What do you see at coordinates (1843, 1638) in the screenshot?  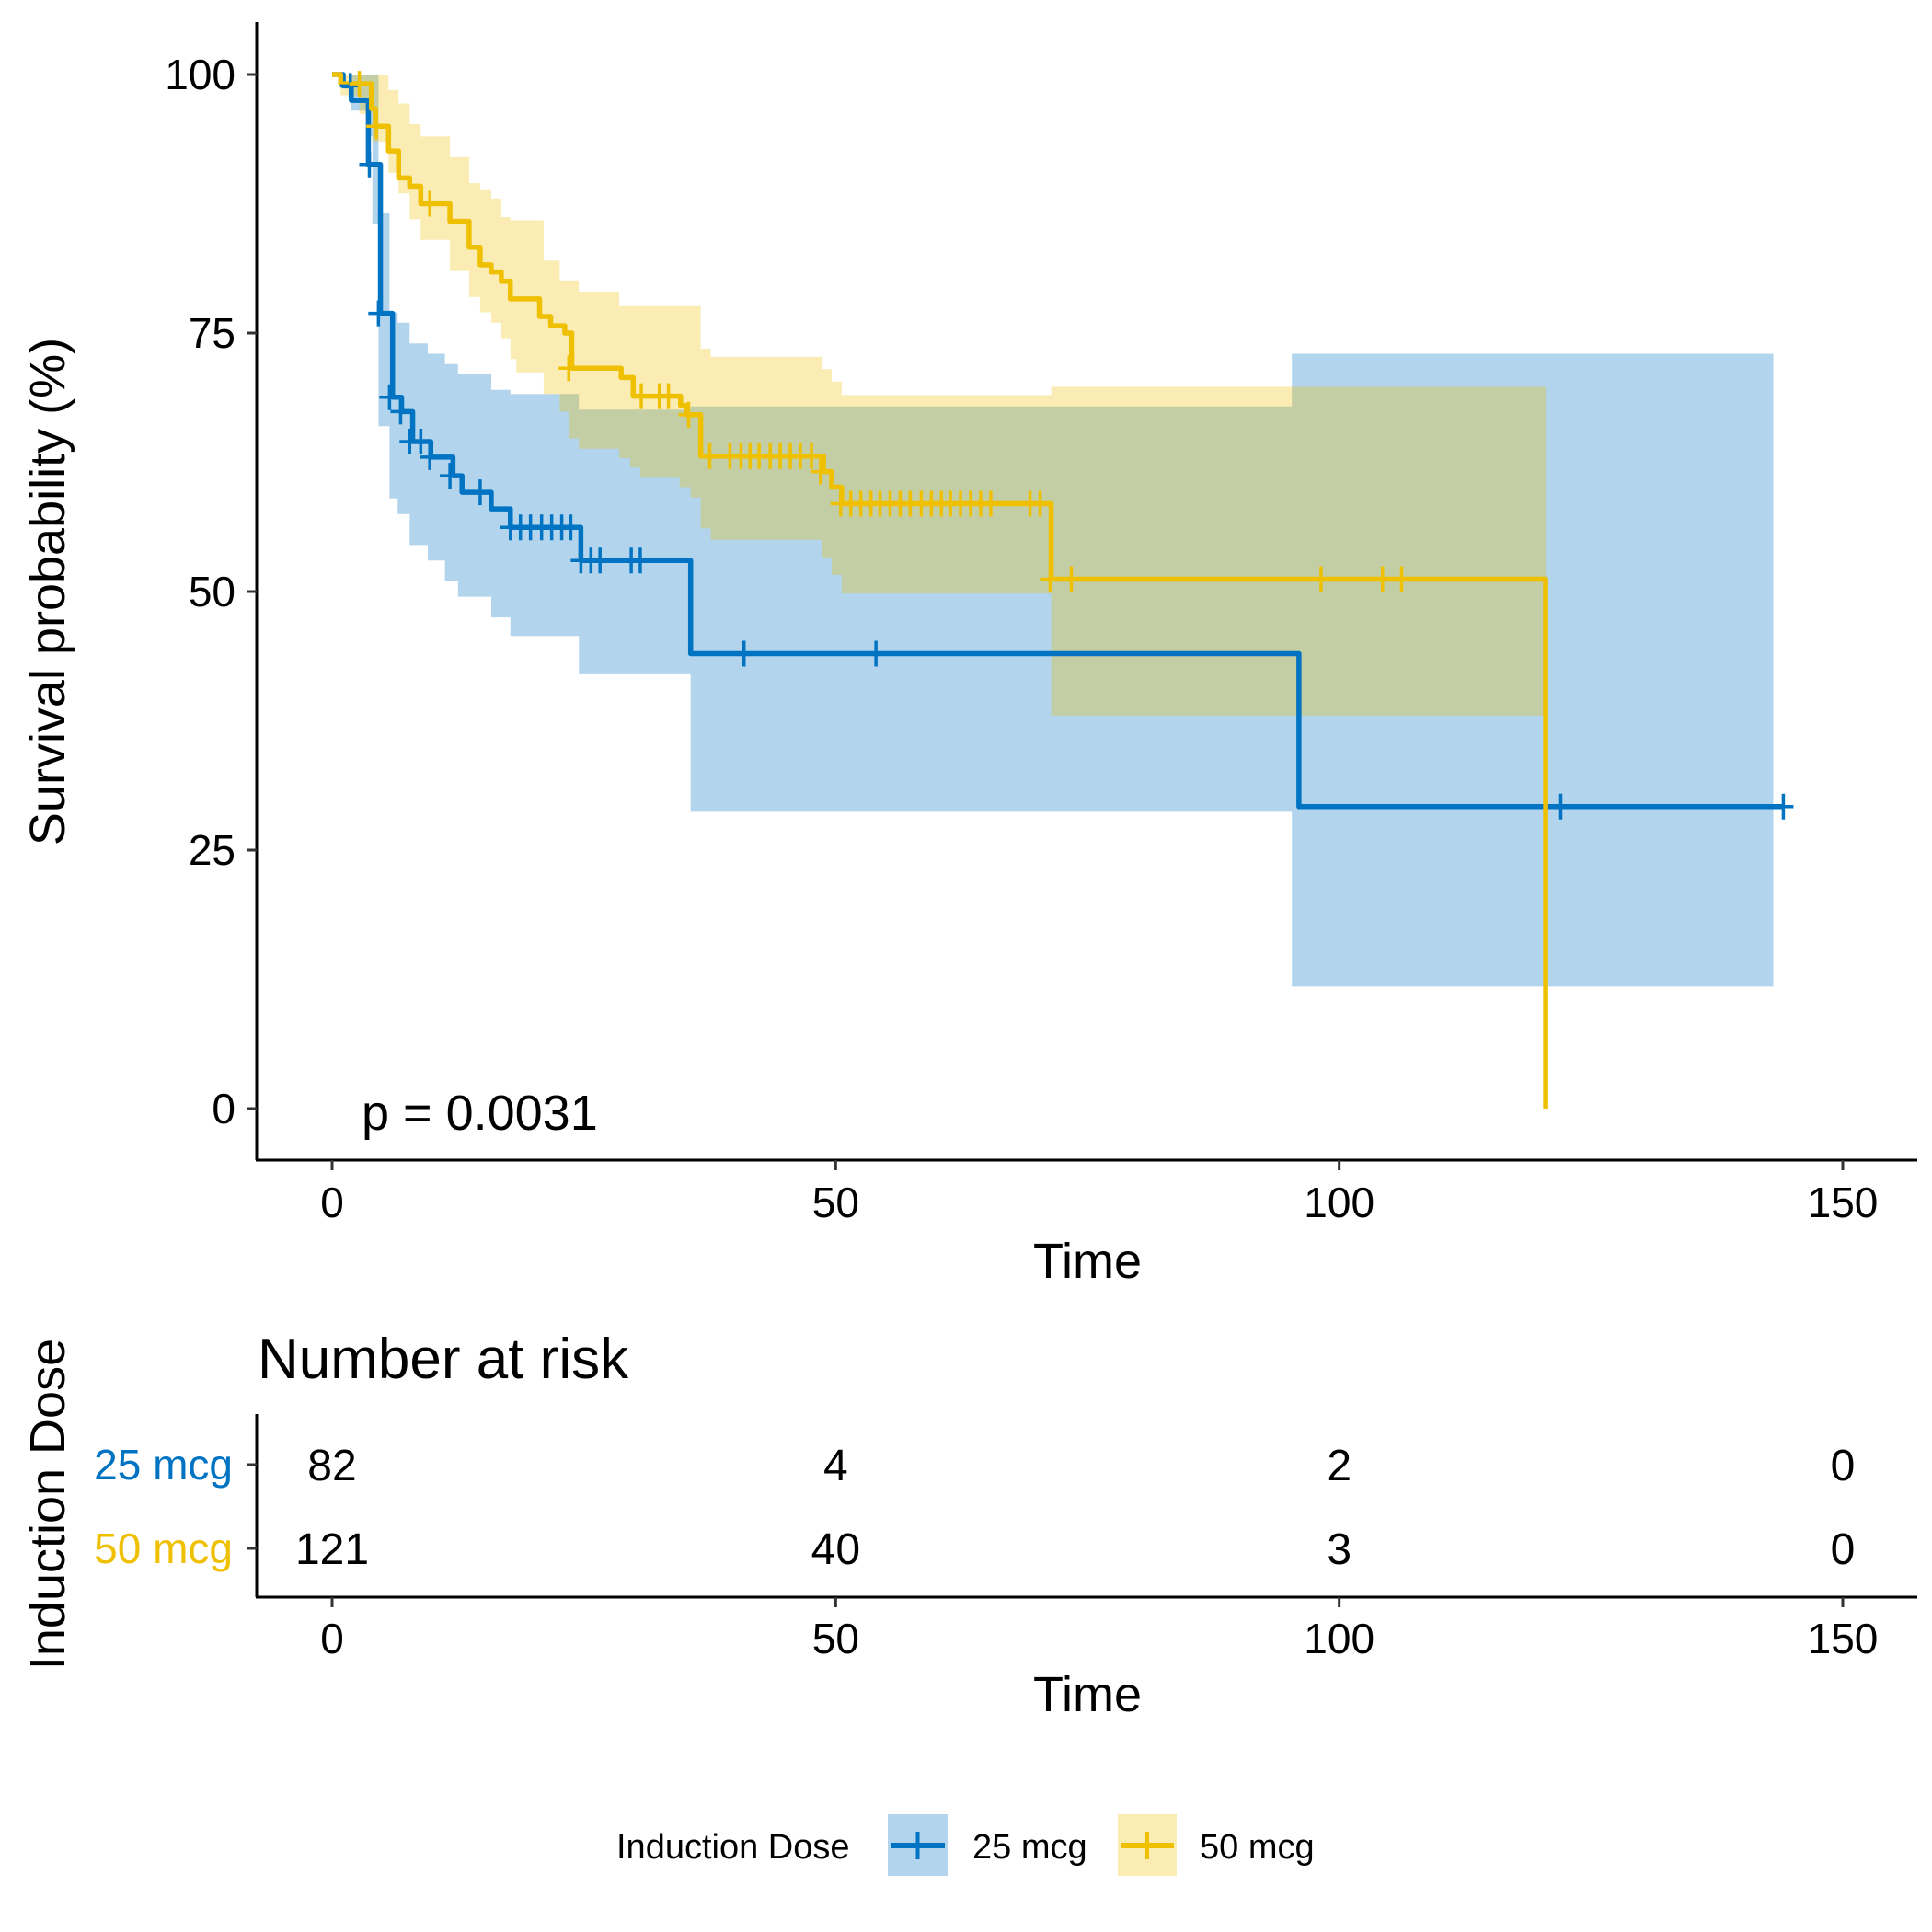 I see `risk-x-tick-label: 150` at bounding box center [1843, 1638].